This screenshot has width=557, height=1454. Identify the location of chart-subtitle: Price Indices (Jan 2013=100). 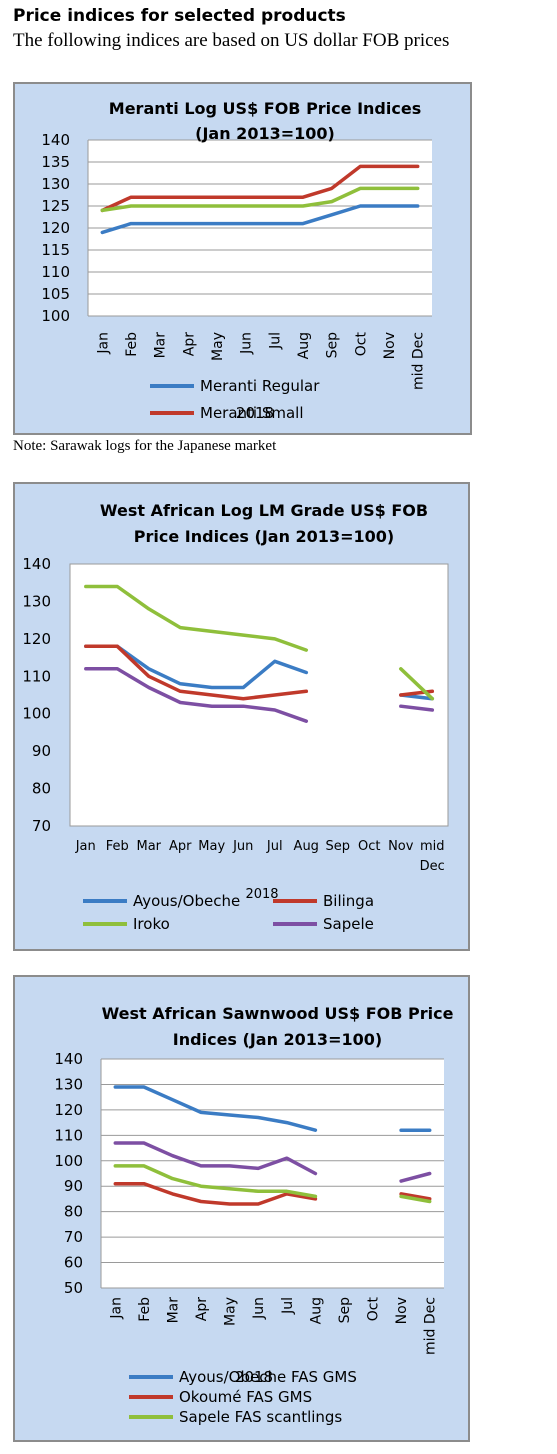
(264, 536).